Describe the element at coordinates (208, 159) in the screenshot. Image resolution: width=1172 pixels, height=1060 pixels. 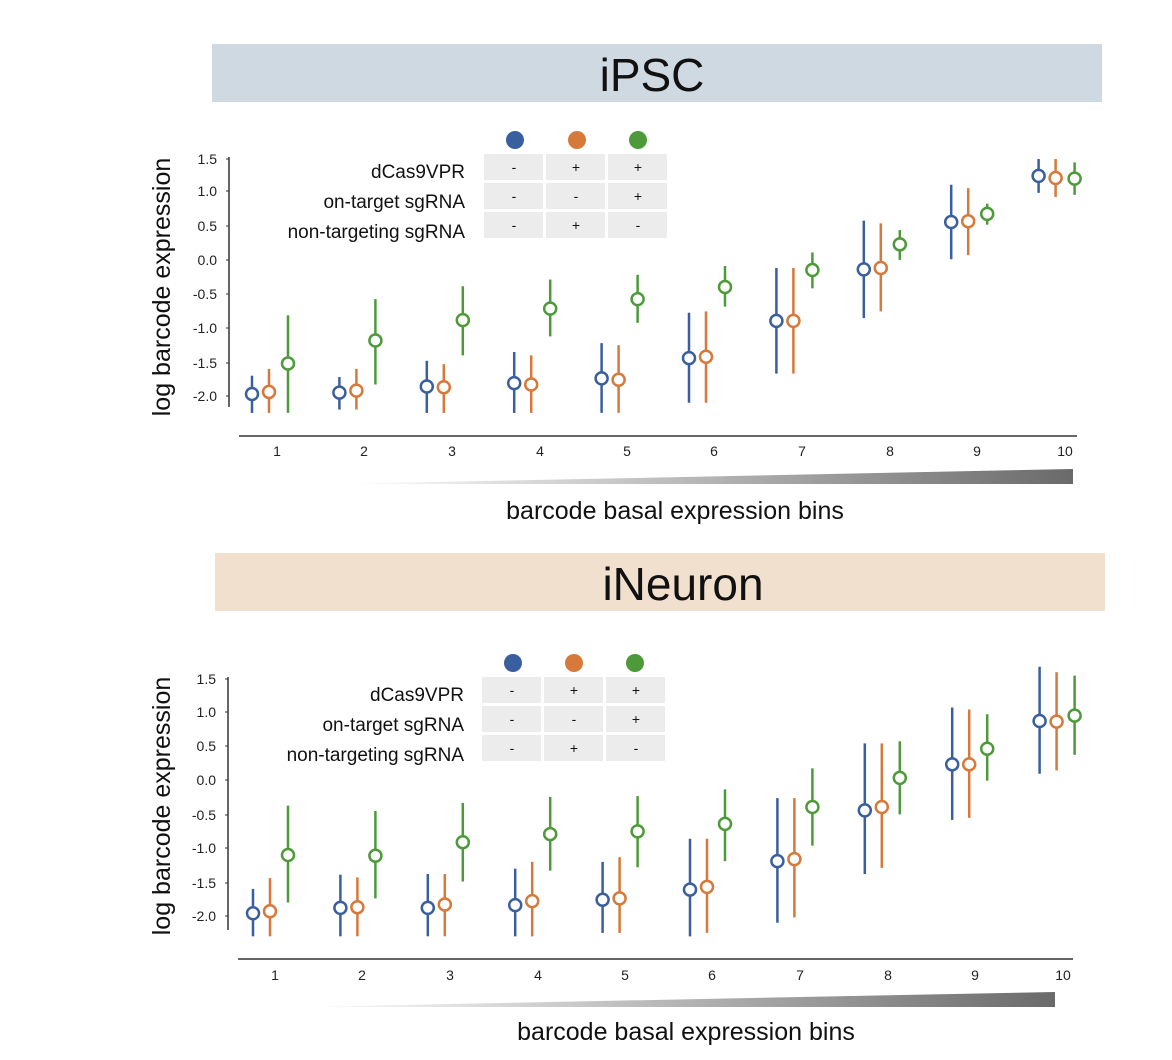
I see `ipsc-y-tick-label: 1.5` at that location.